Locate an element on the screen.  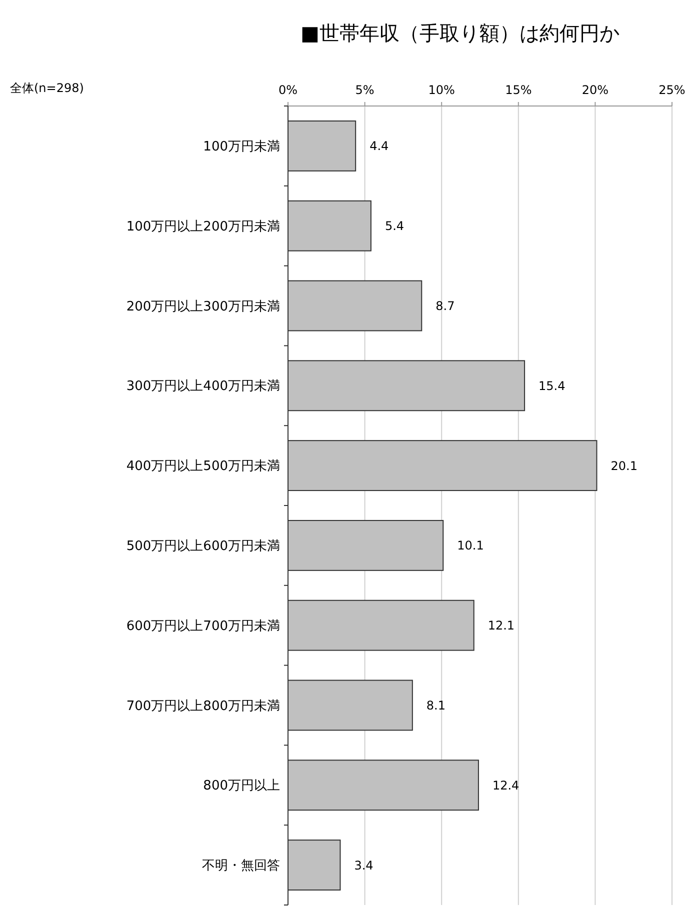
x-tick-label: 25% is located at coordinates (672, 90).